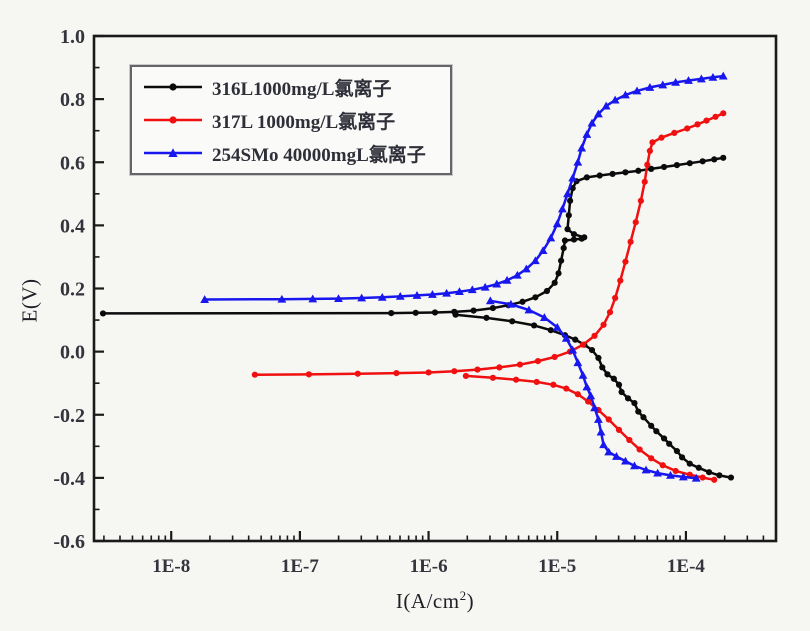  I want to click on y-tick-label: 1.0, so click(72, 37).